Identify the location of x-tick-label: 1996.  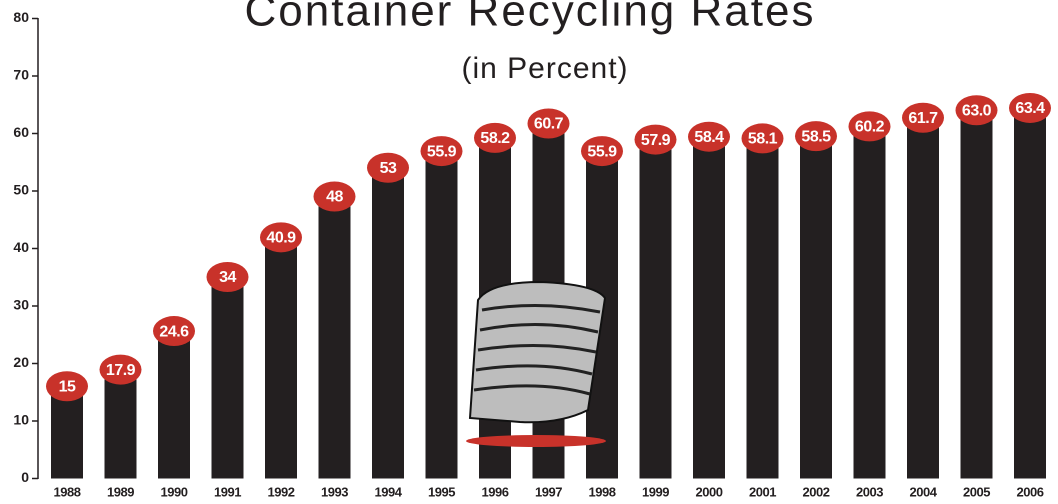
(495, 491).